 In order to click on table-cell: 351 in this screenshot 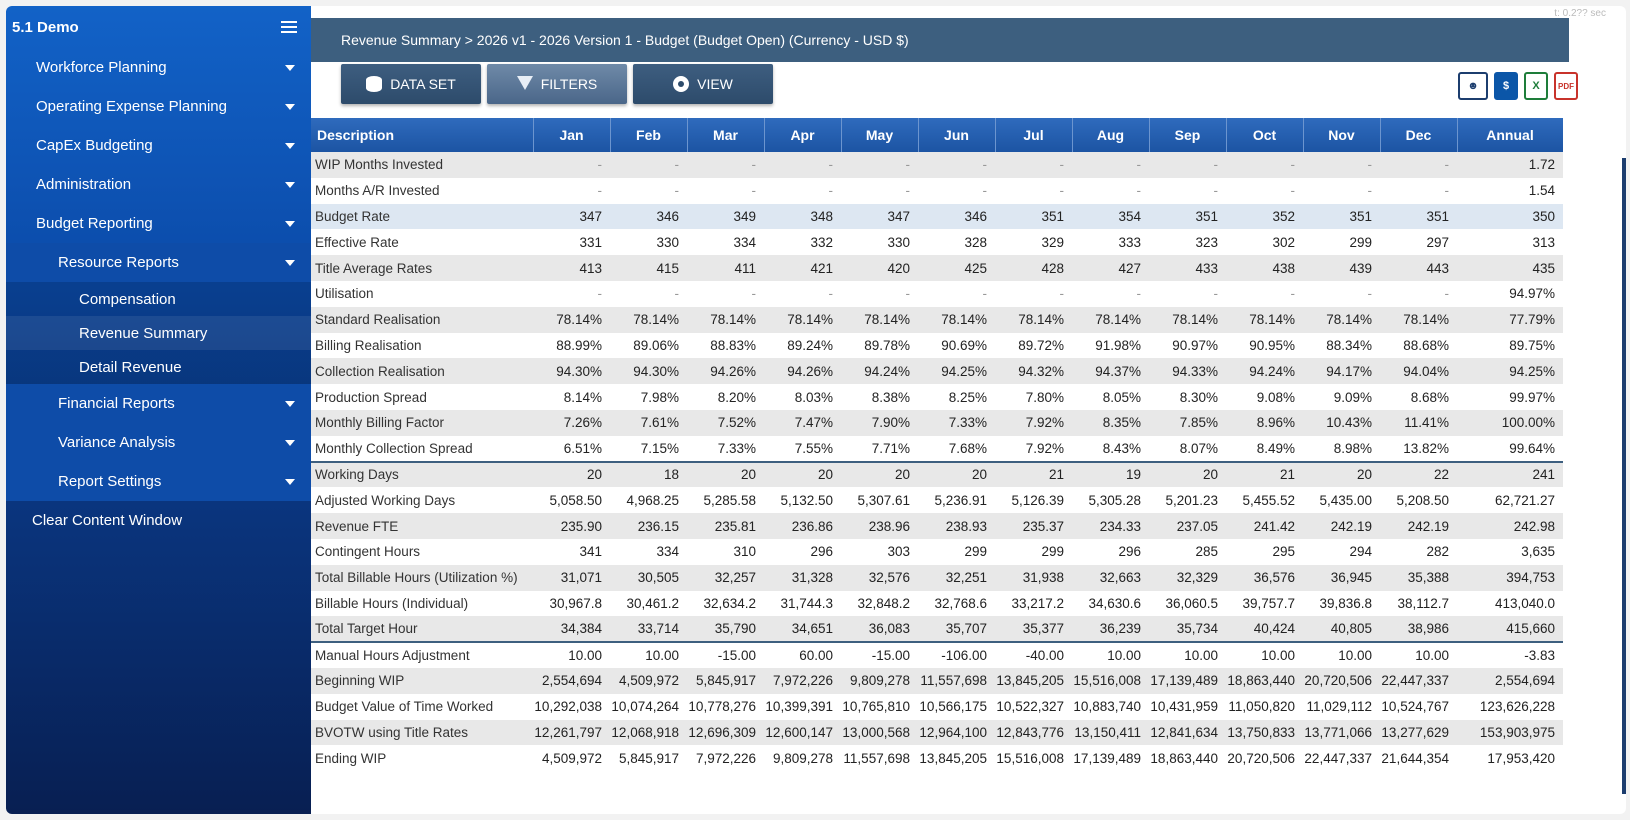, I will do `click(1187, 216)`.